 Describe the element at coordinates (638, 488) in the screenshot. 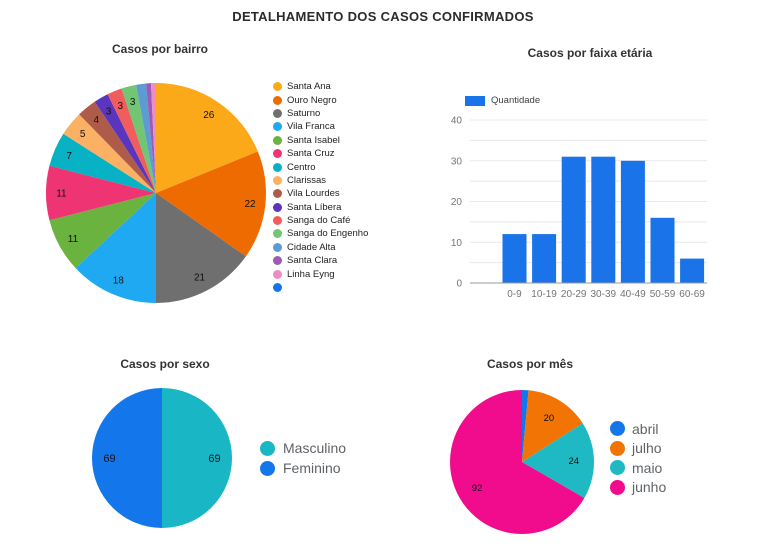

I see `legend-item: junho` at that location.